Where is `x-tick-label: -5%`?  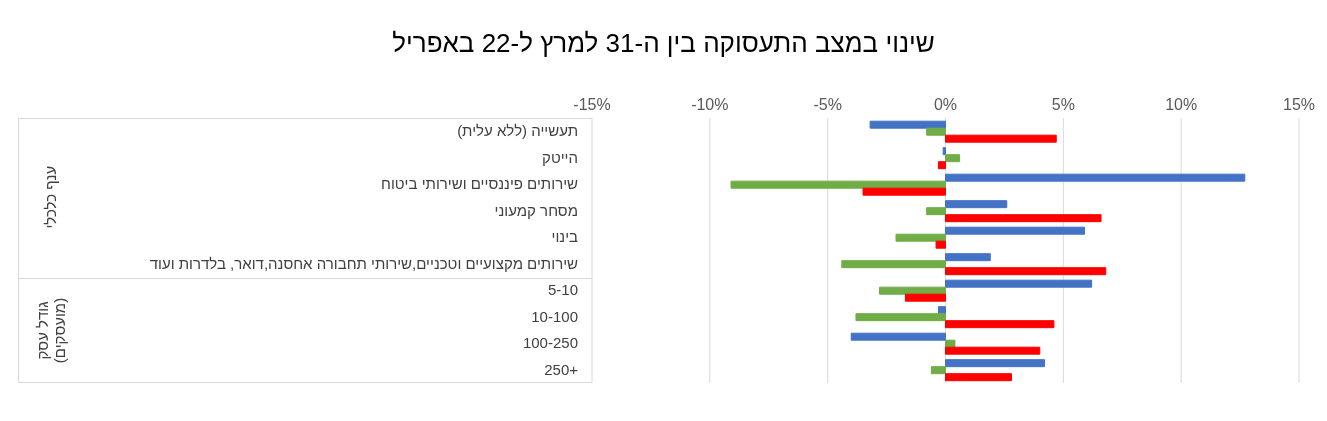 x-tick-label: -5% is located at coordinates (827, 104).